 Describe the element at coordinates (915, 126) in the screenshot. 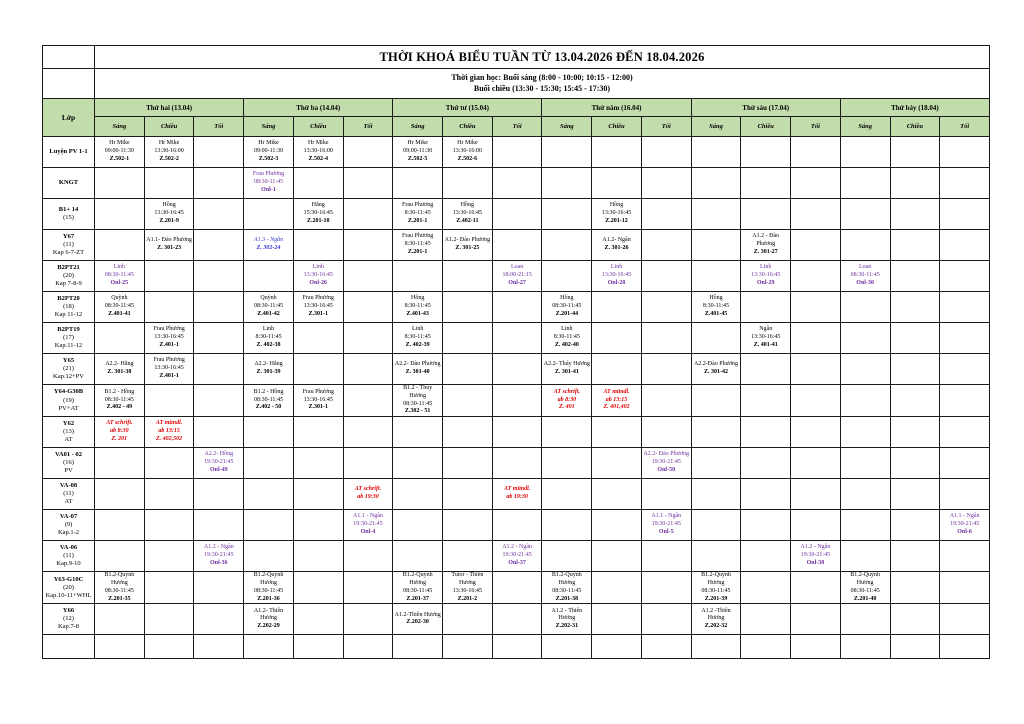

I see `session-header: Chiều` at that location.